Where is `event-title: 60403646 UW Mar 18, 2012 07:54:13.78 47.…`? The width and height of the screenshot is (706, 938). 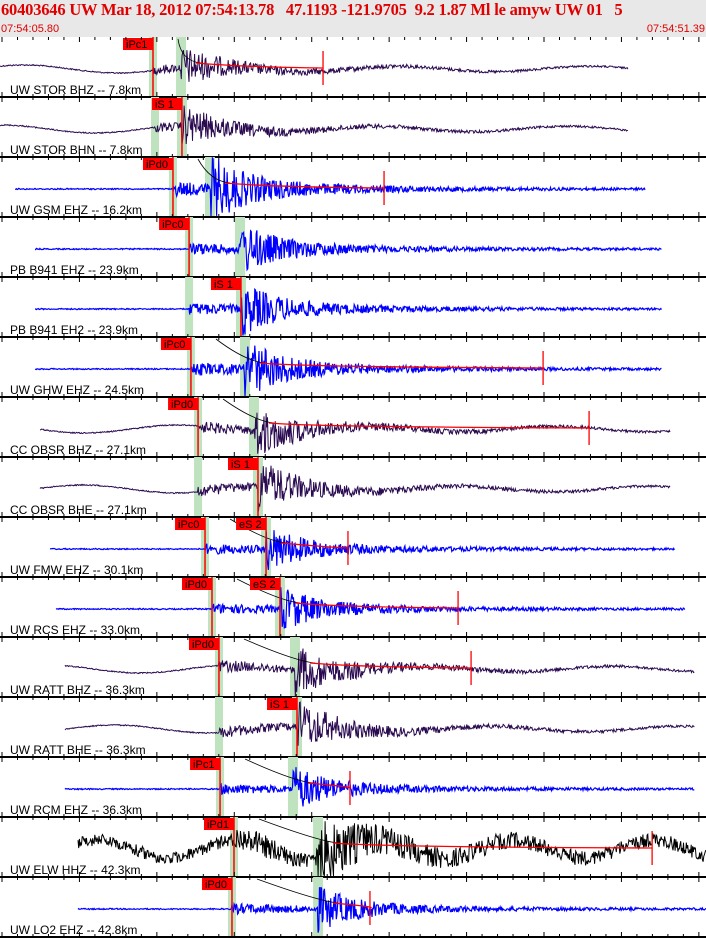 event-title: 60403646 UW Mar 18, 2012 07:54:13.78 47.… is located at coordinates (312, 9).